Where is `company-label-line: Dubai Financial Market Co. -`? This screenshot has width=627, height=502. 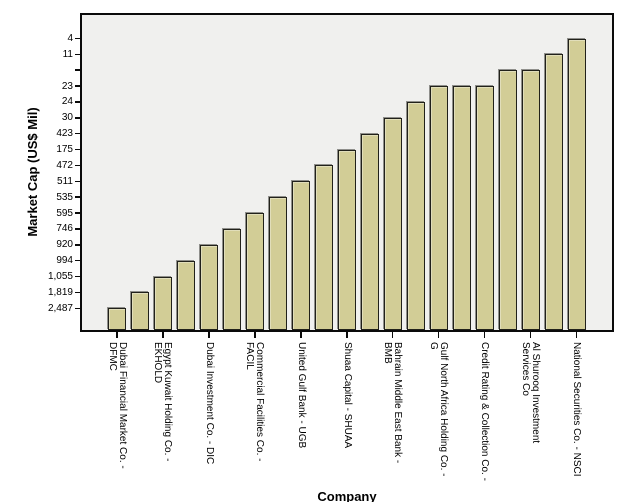 company-label-line: Dubai Financial Market Co. - is located at coordinates (122, 405).